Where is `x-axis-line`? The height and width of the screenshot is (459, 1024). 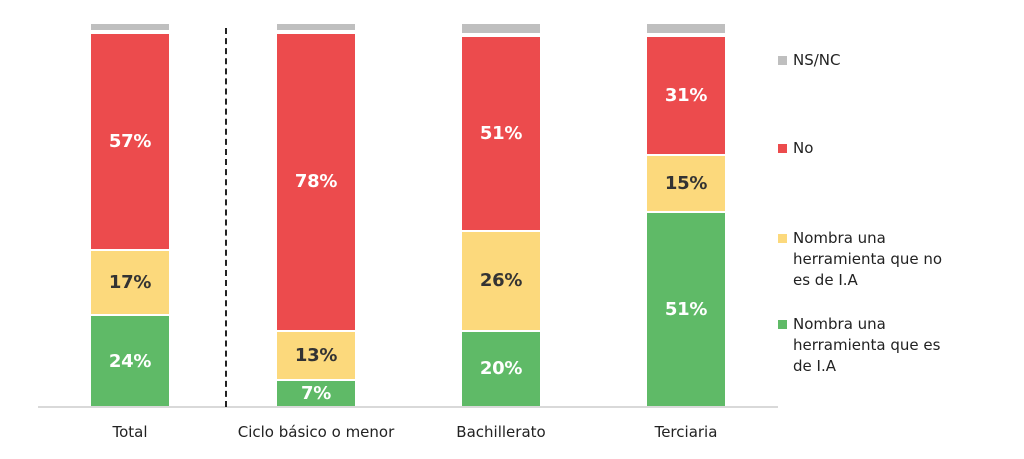
x-axis-line is located at coordinates (408, 407).